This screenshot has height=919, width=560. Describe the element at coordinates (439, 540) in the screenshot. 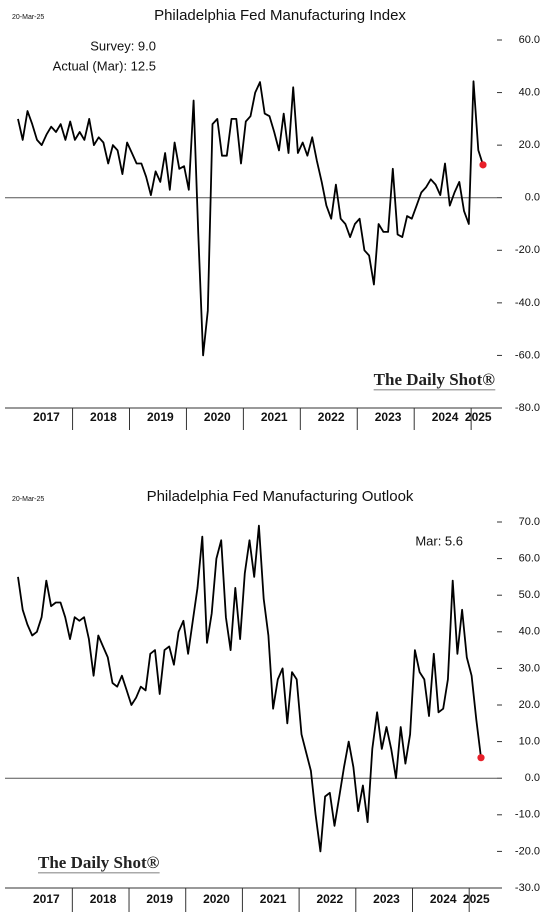

I see `annotation: Mar: 5.6` at that location.